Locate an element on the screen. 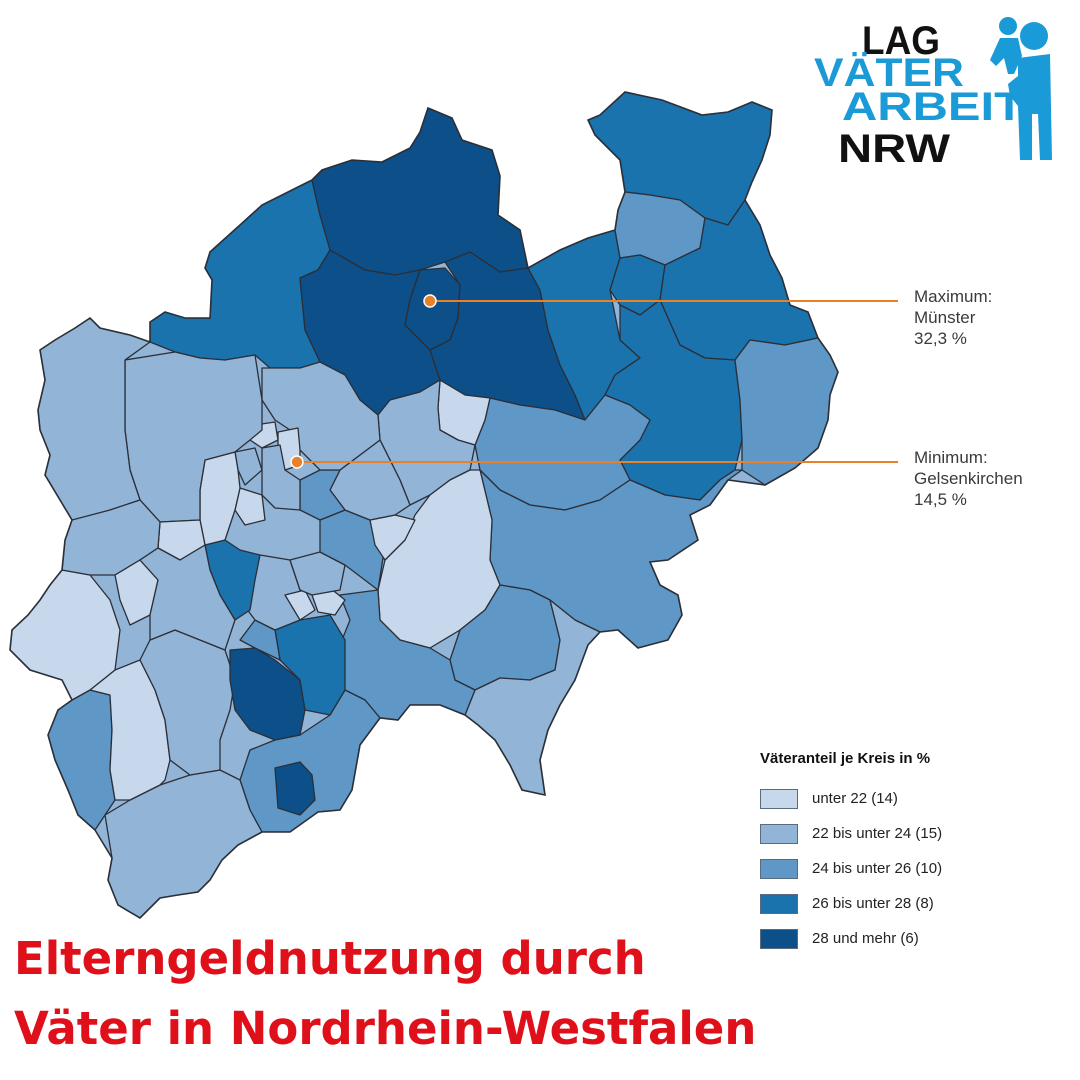 This screenshot has width=1080, height=1080. legend-label: 28 und mehr (6) is located at coordinates (865, 938).